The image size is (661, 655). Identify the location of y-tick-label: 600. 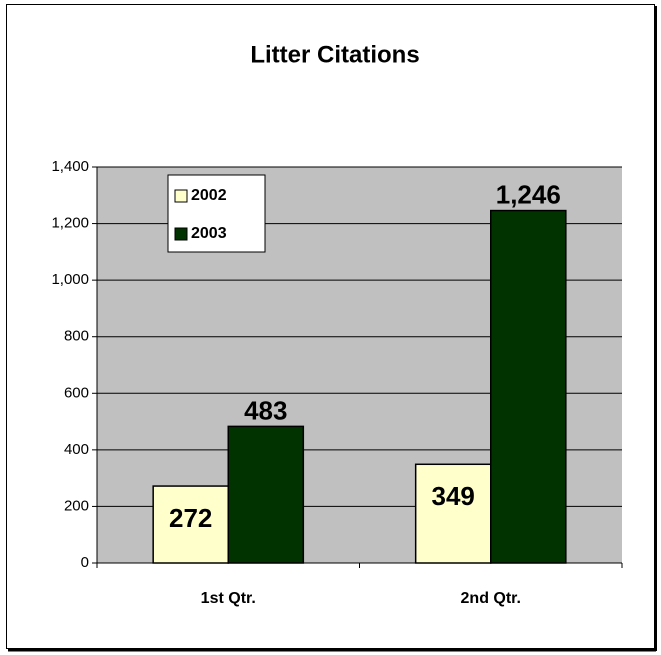
(76, 392).